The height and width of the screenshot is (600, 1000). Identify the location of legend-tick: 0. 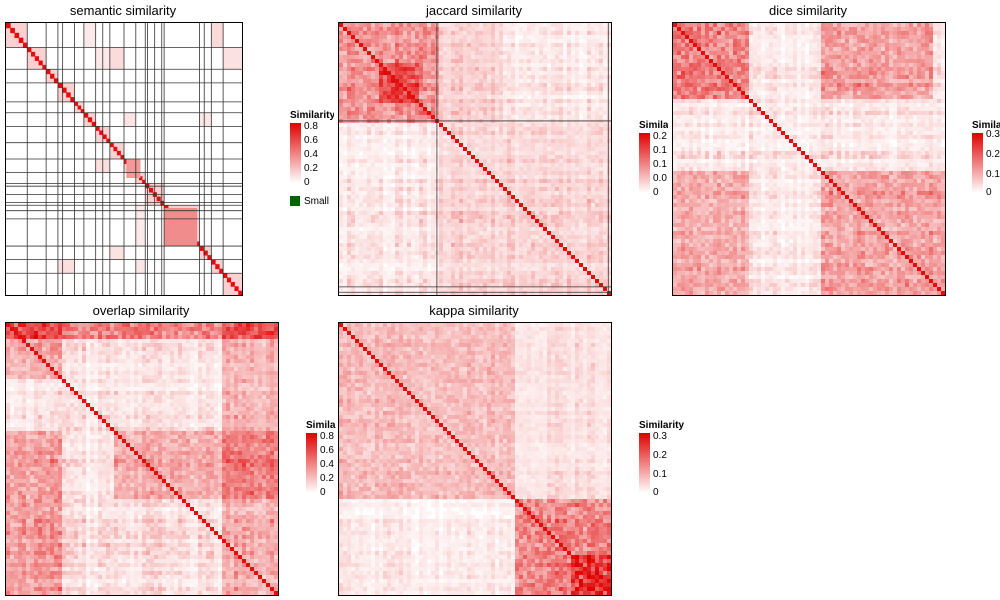
(656, 192).